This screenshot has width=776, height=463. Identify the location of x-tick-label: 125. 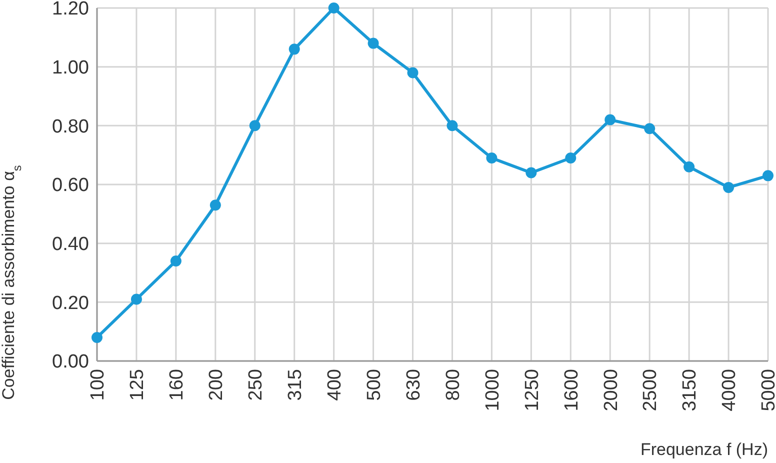
(137, 385).